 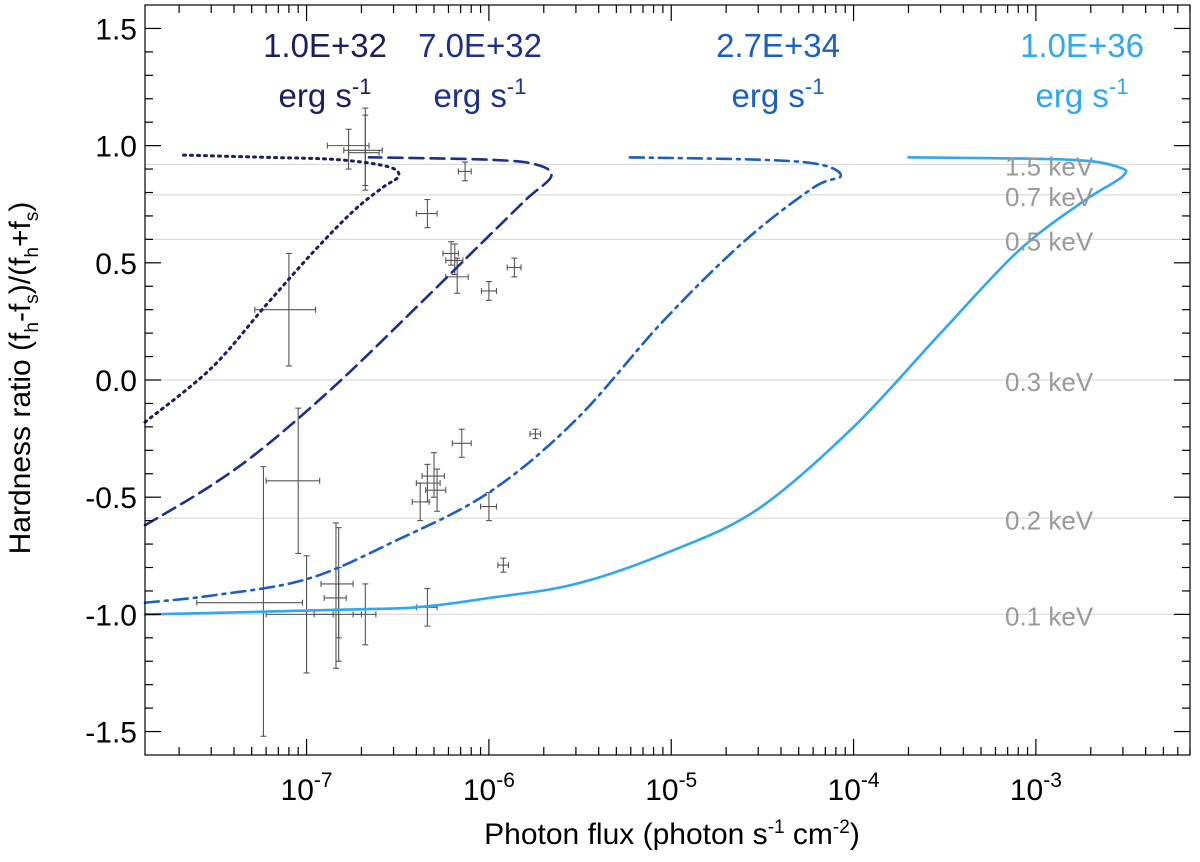 I want to click on x-tick-label: 10⁻⁶, so click(x=489, y=788).